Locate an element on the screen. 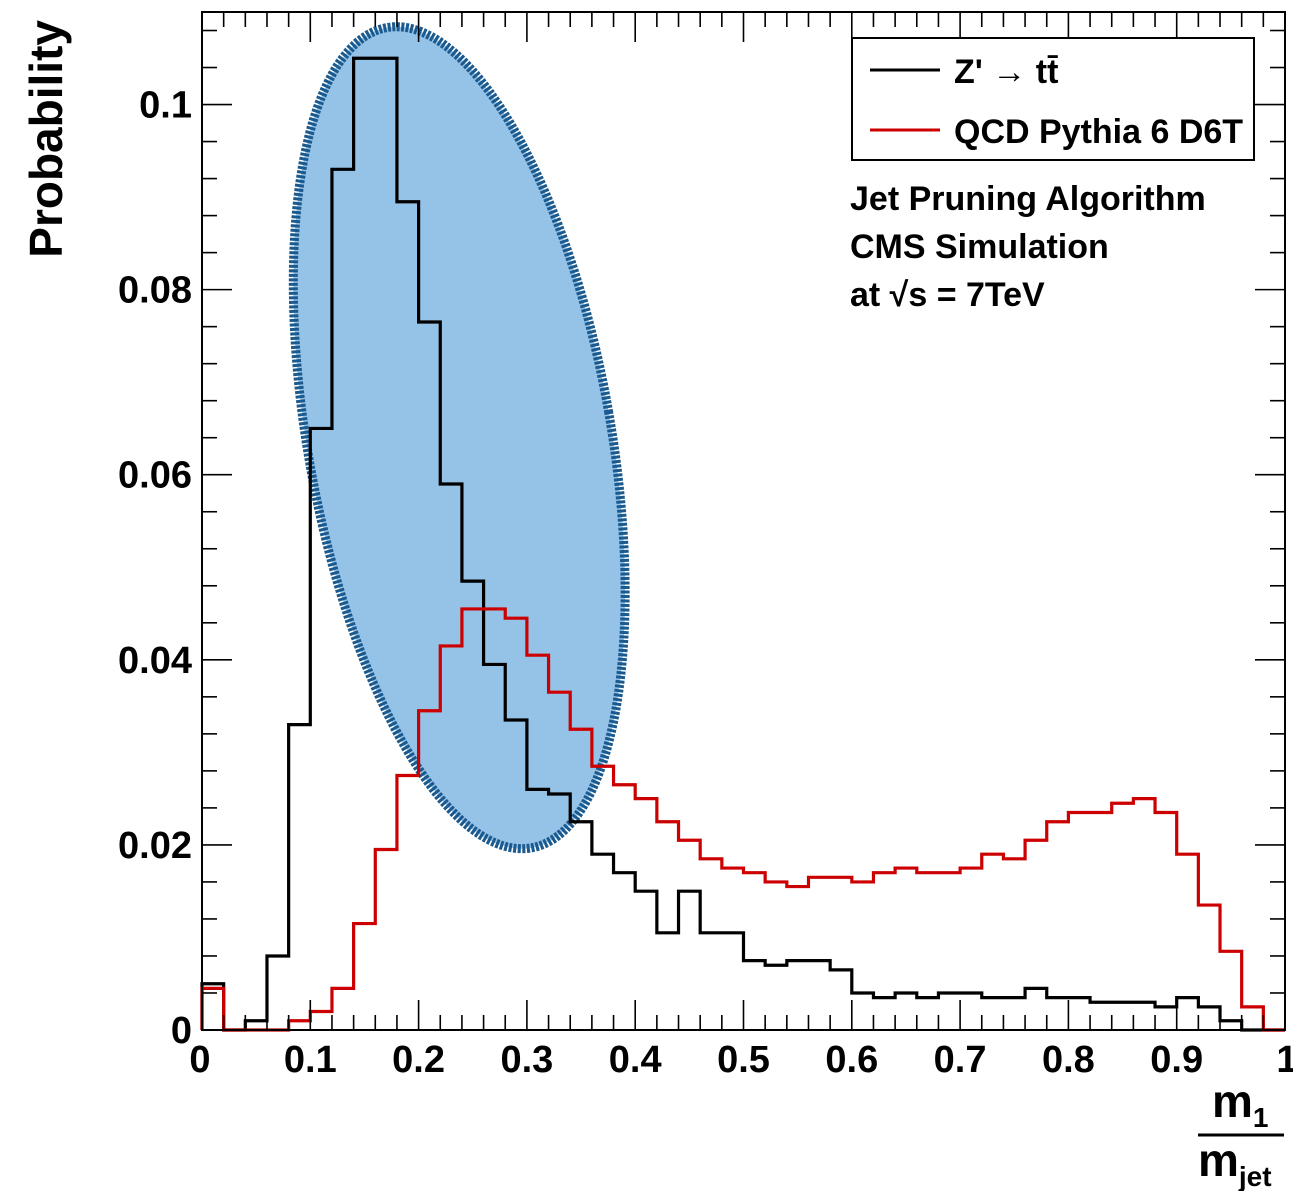 The image size is (1293, 1191). x-tick-label: 0.9 is located at coordinates (1176, 1060).